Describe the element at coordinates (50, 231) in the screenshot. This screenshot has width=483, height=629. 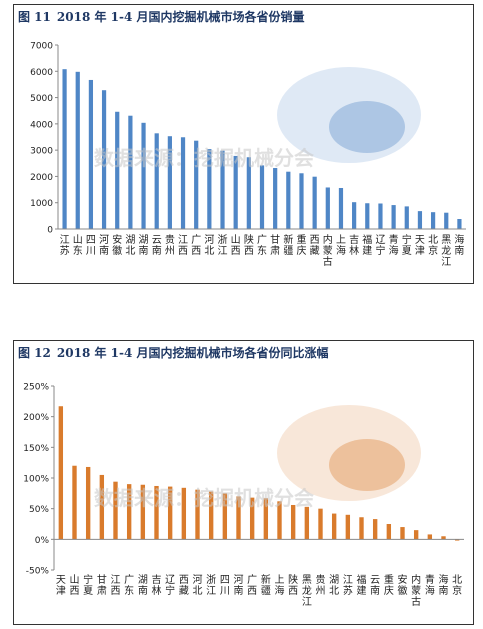
I see `y-tick-label: 0` at that location.